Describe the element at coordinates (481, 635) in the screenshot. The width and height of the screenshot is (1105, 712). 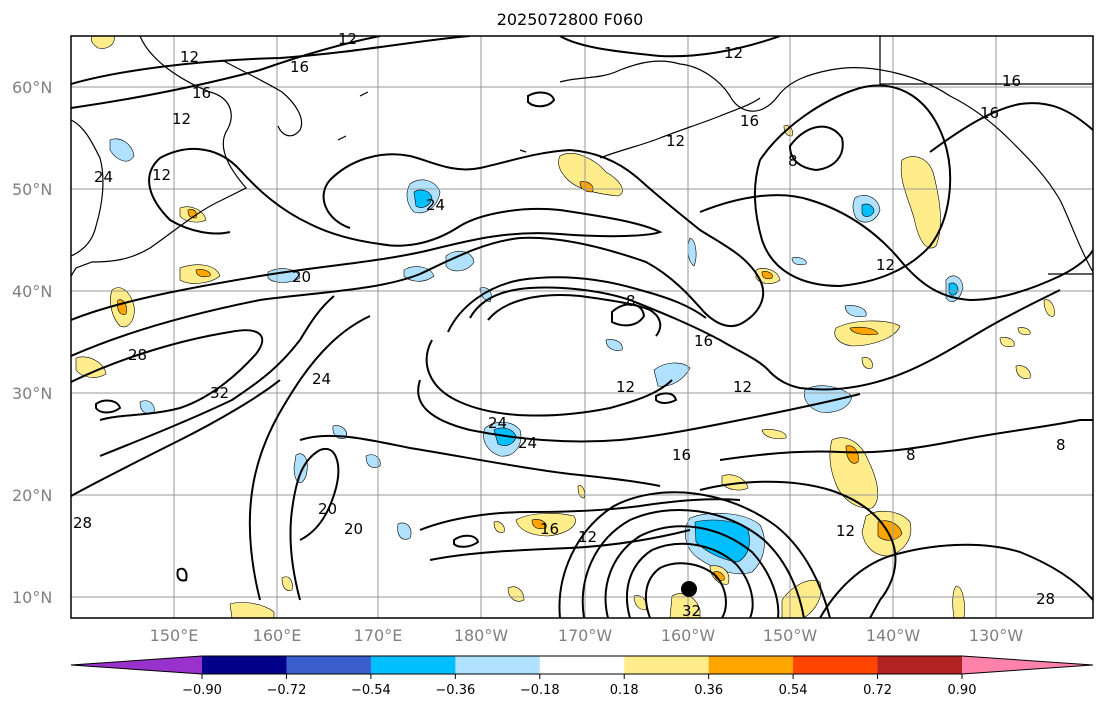
I see `lon-label: 180°W` at that location.